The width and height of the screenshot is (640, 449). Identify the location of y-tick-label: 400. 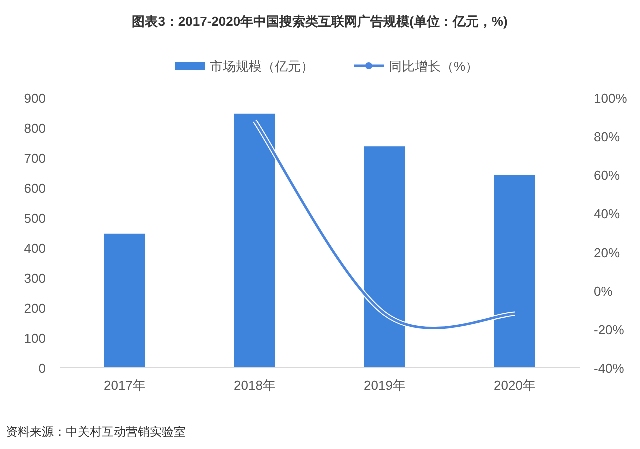
(35, 248).